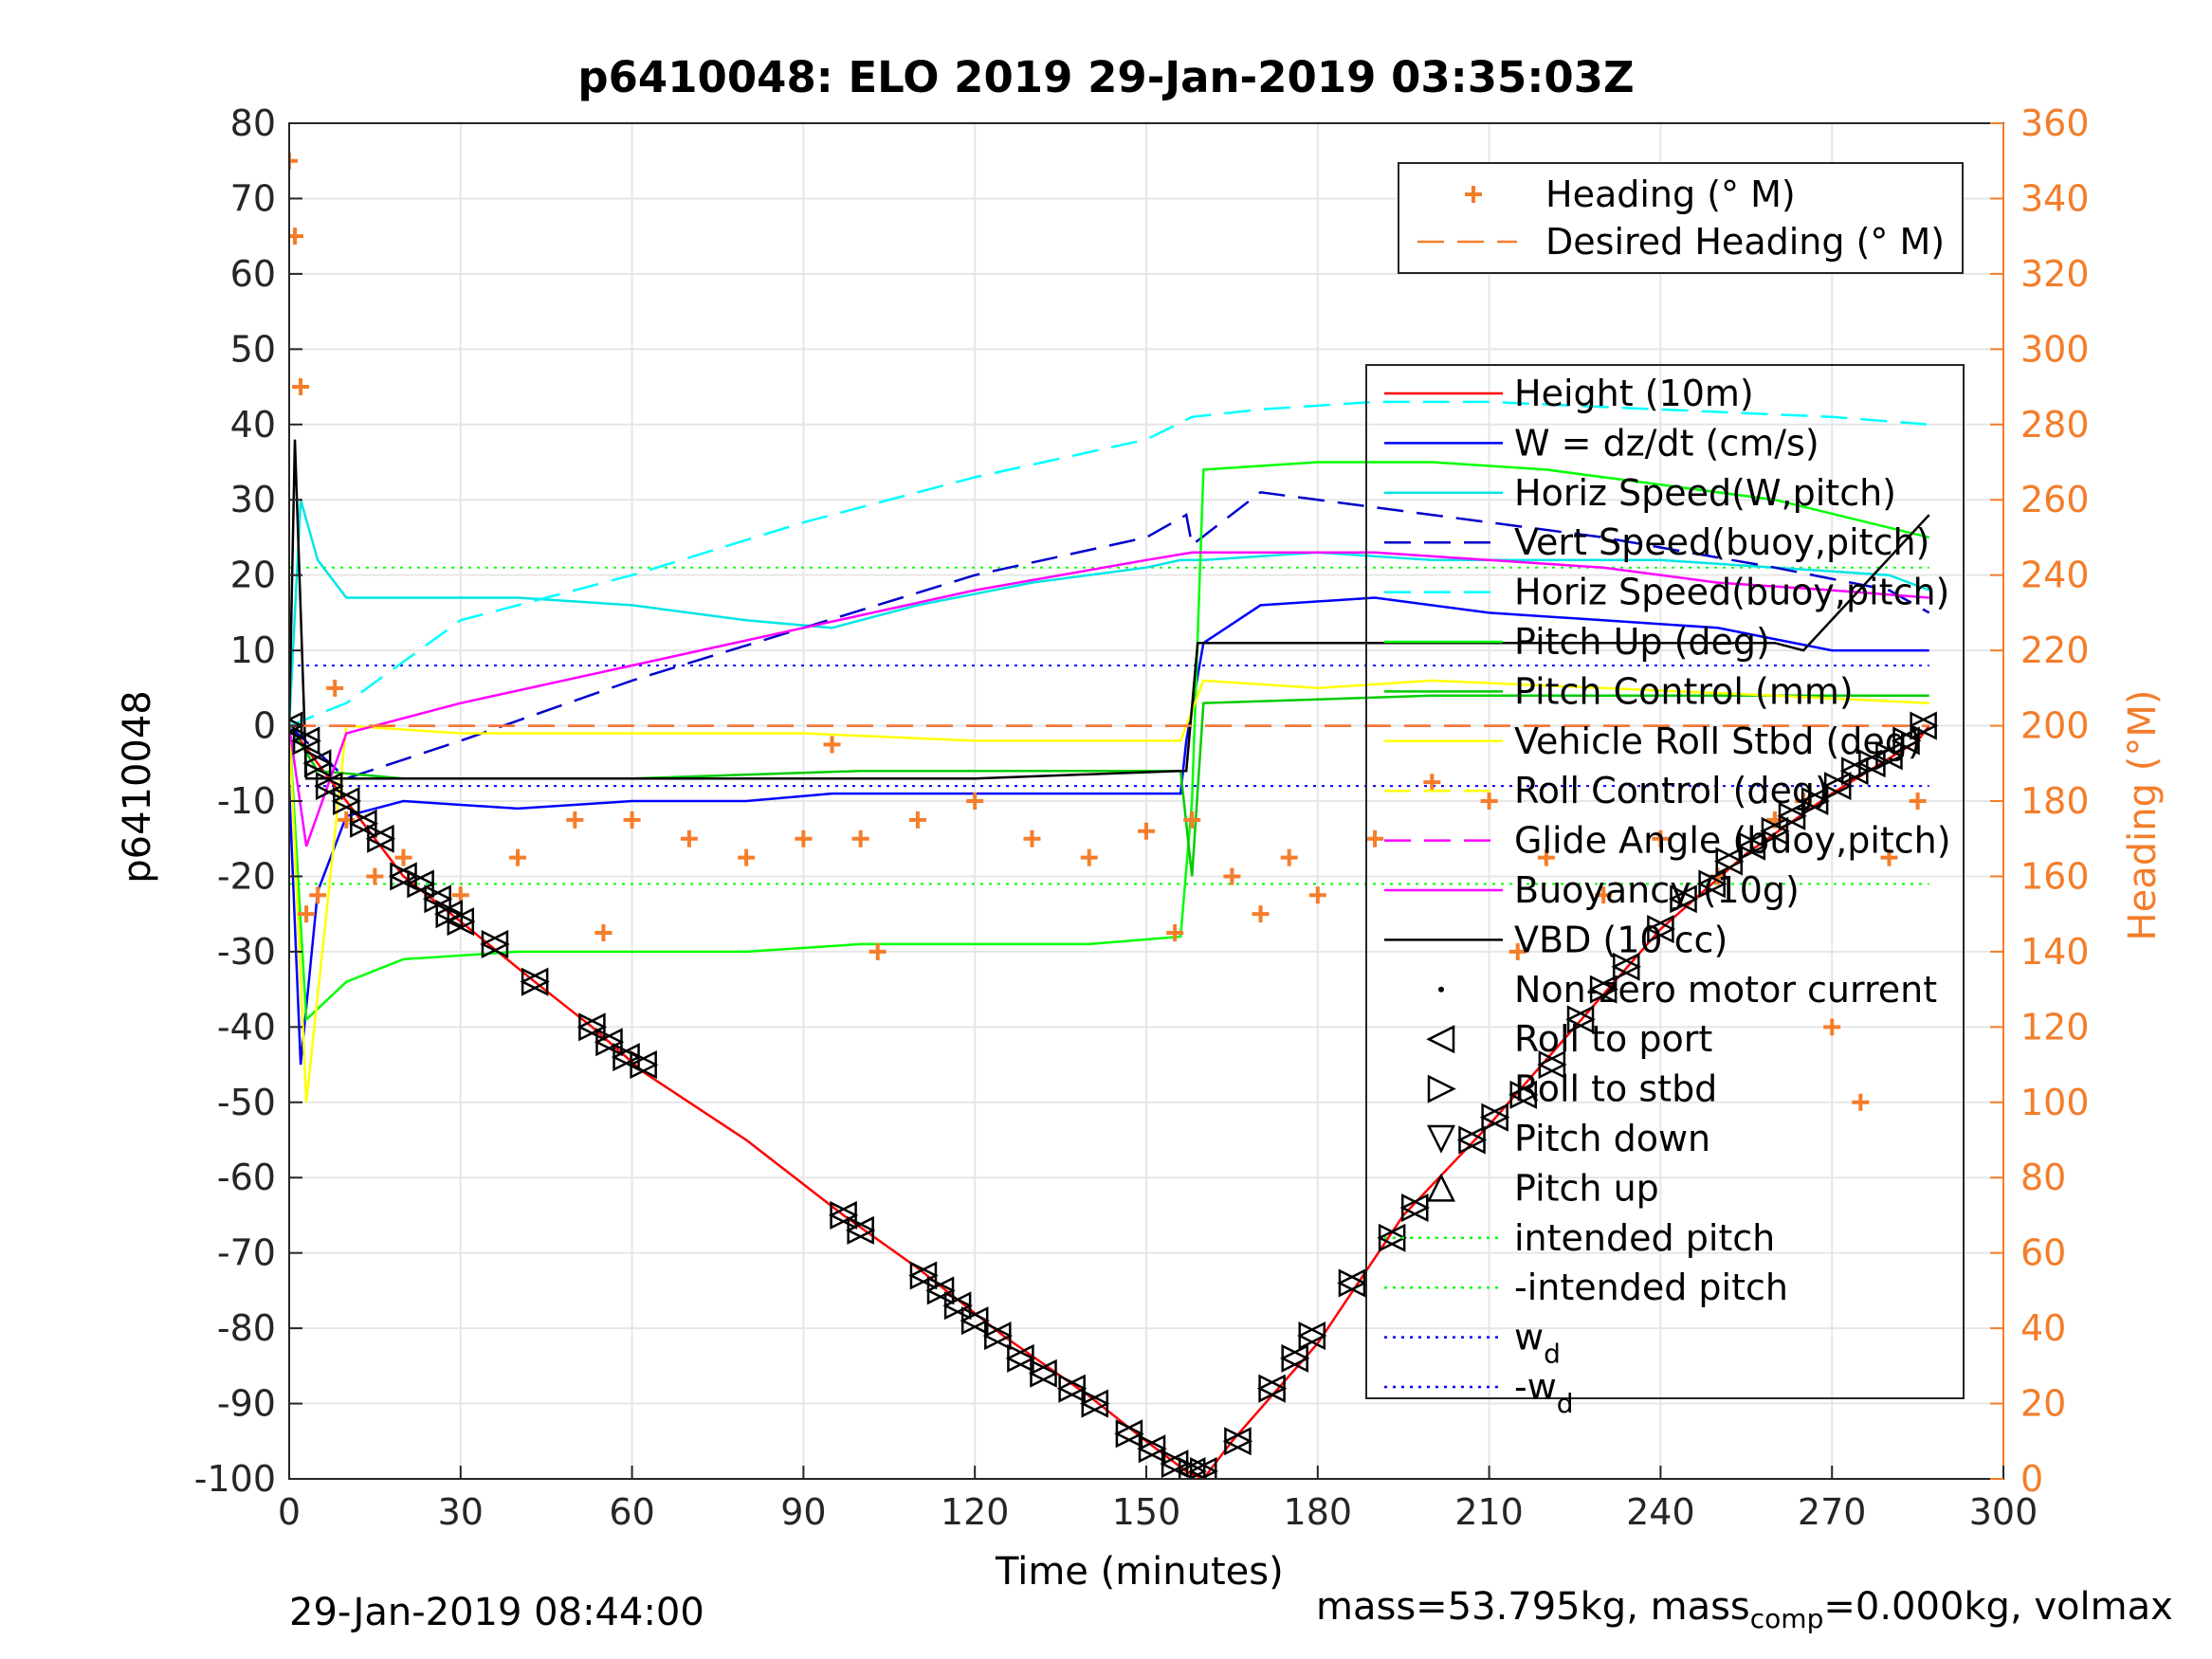 Image resolution: width=2212 pixels, height=1659 pixels. I want to click on y-right-tick-label: 0, so click(2031, 1479).